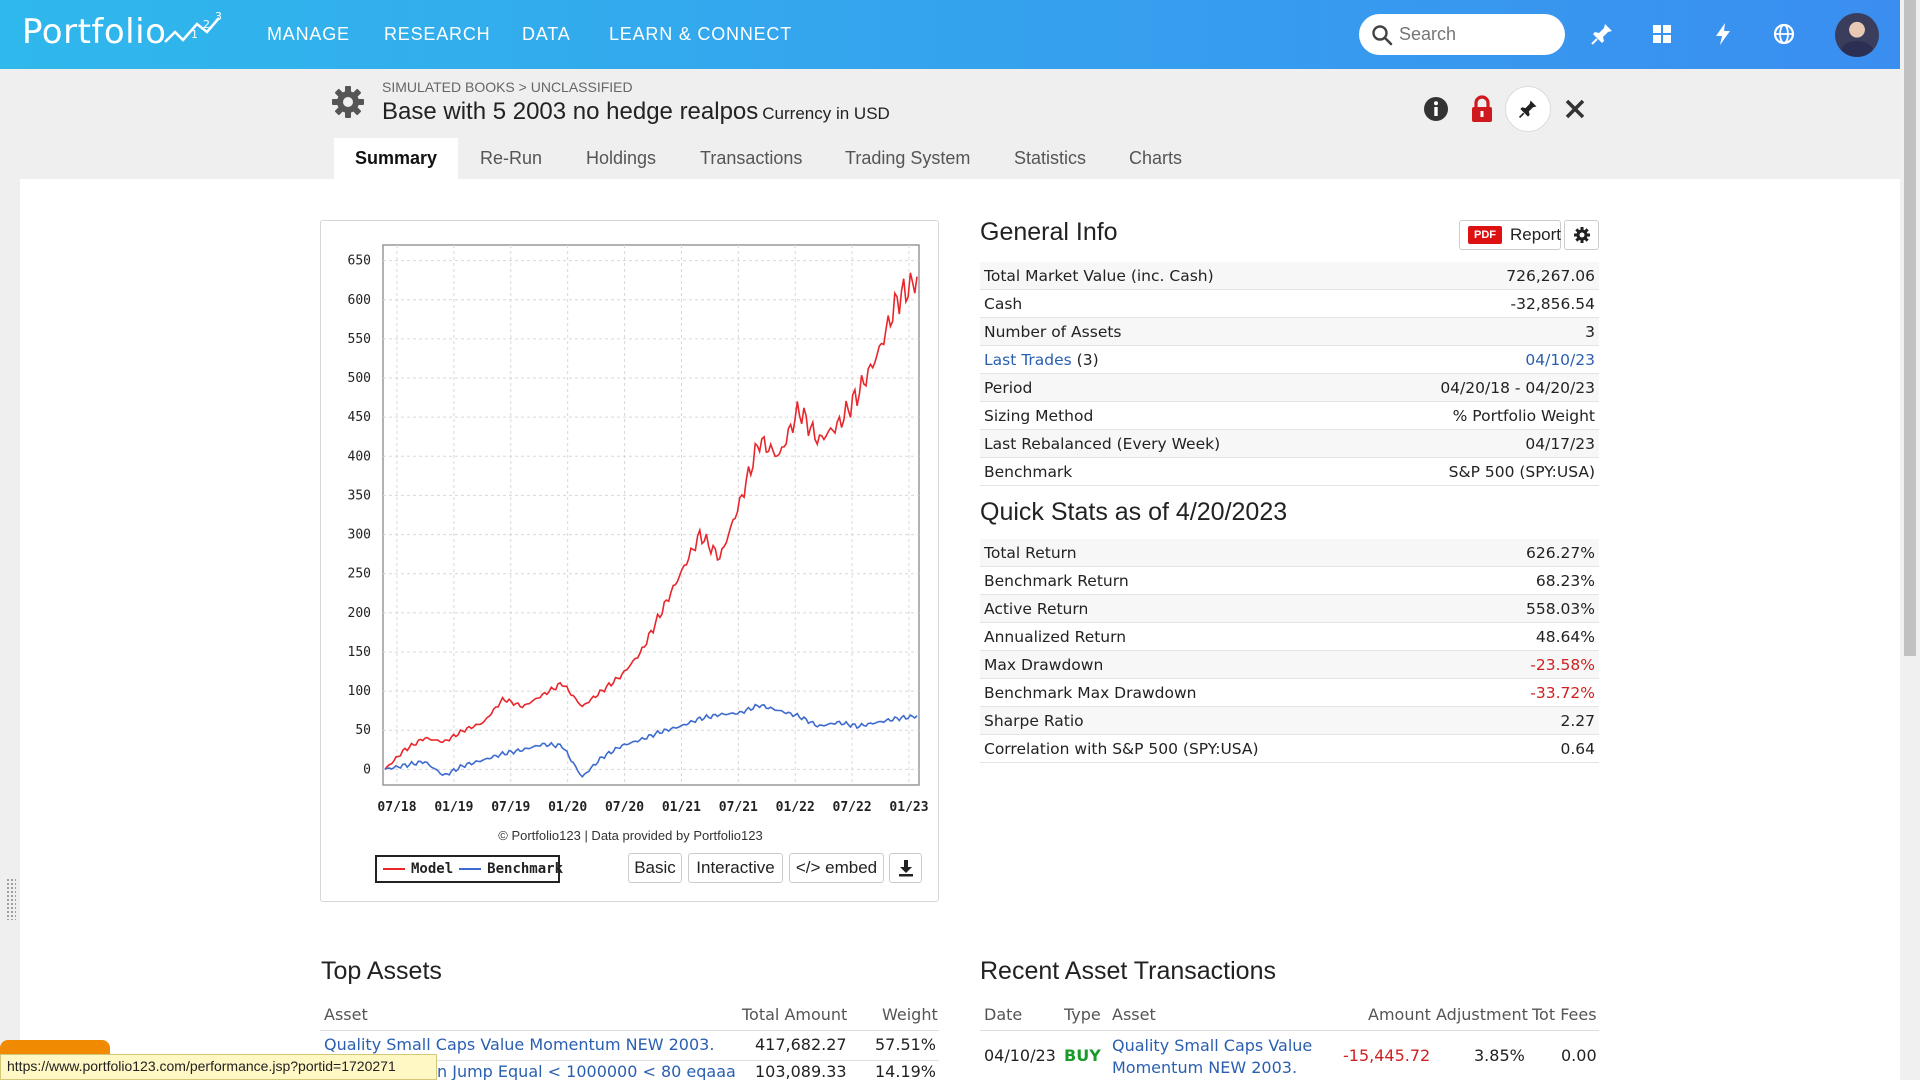  What do you see at coordinates (1053, 331) in the screenshot?
I see `info-label: Number of Assets` at bounding box center [1053, 331].